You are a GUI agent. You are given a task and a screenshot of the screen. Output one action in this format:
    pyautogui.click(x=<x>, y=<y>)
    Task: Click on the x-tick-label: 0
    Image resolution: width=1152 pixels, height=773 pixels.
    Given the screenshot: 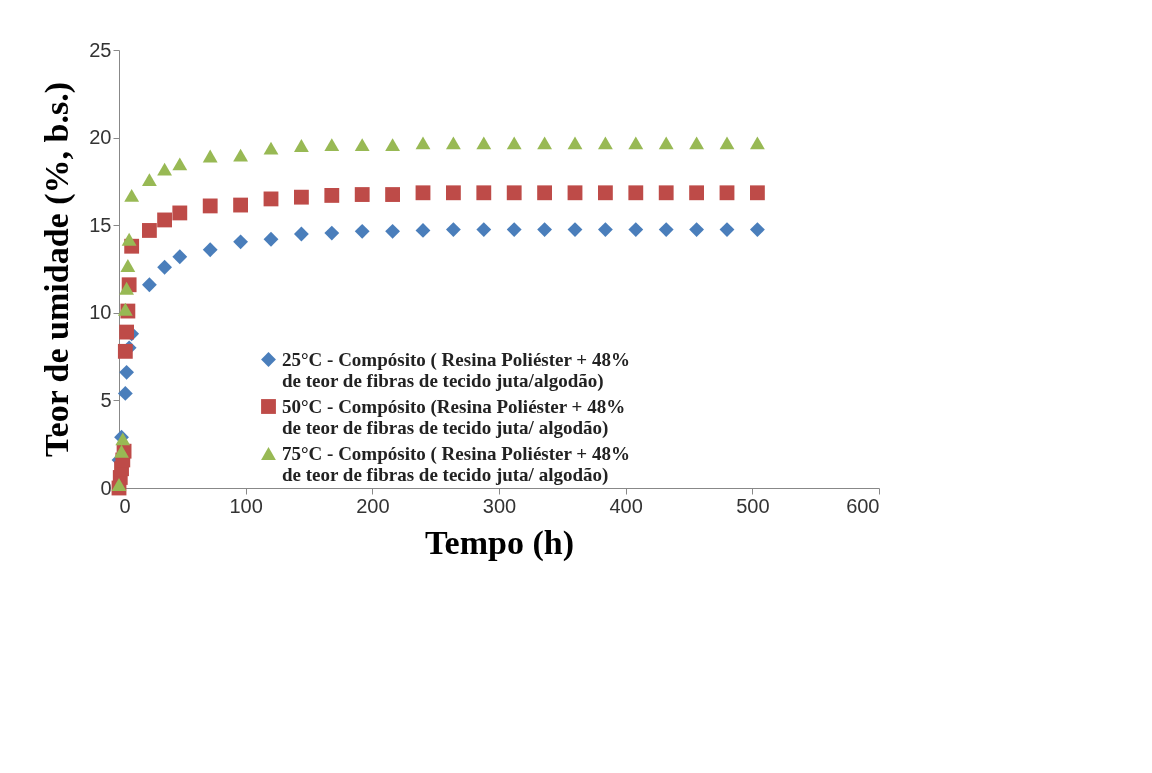 What is the action you would take?
    pyautogui.click(x=125, y=505)
    